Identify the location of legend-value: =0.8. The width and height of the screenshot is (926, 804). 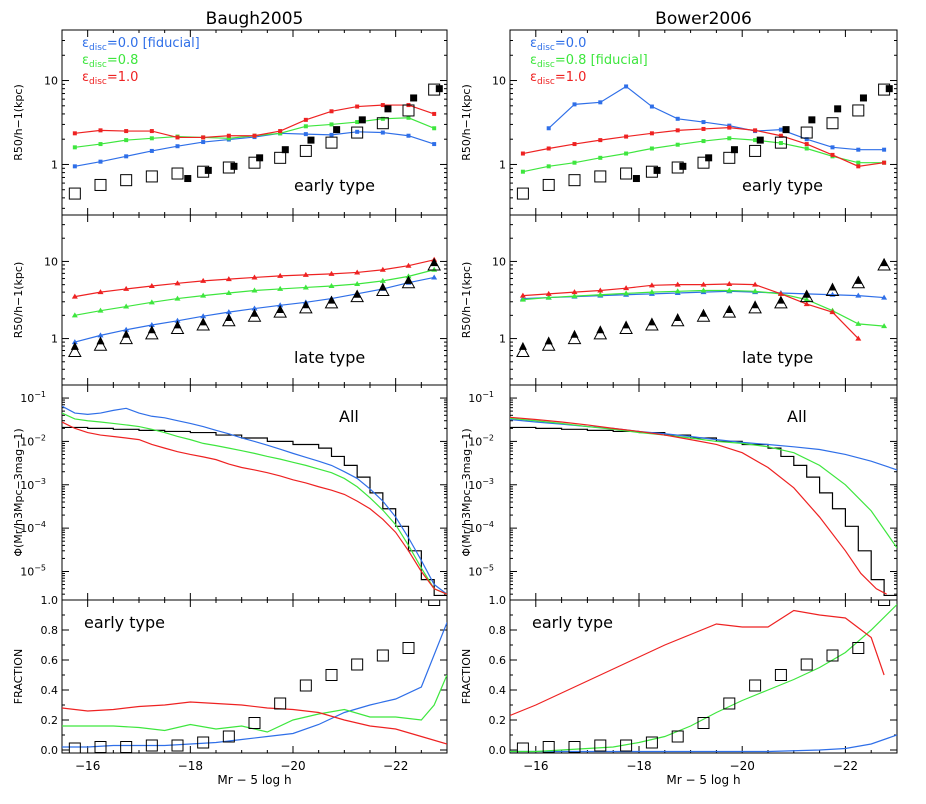
(123, 60).